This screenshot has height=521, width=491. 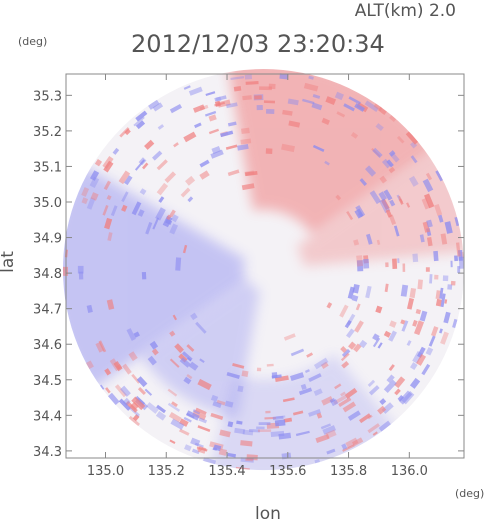 I want to click on altitude-label: ALT(km) 2.0, so click(x=405, y=11).